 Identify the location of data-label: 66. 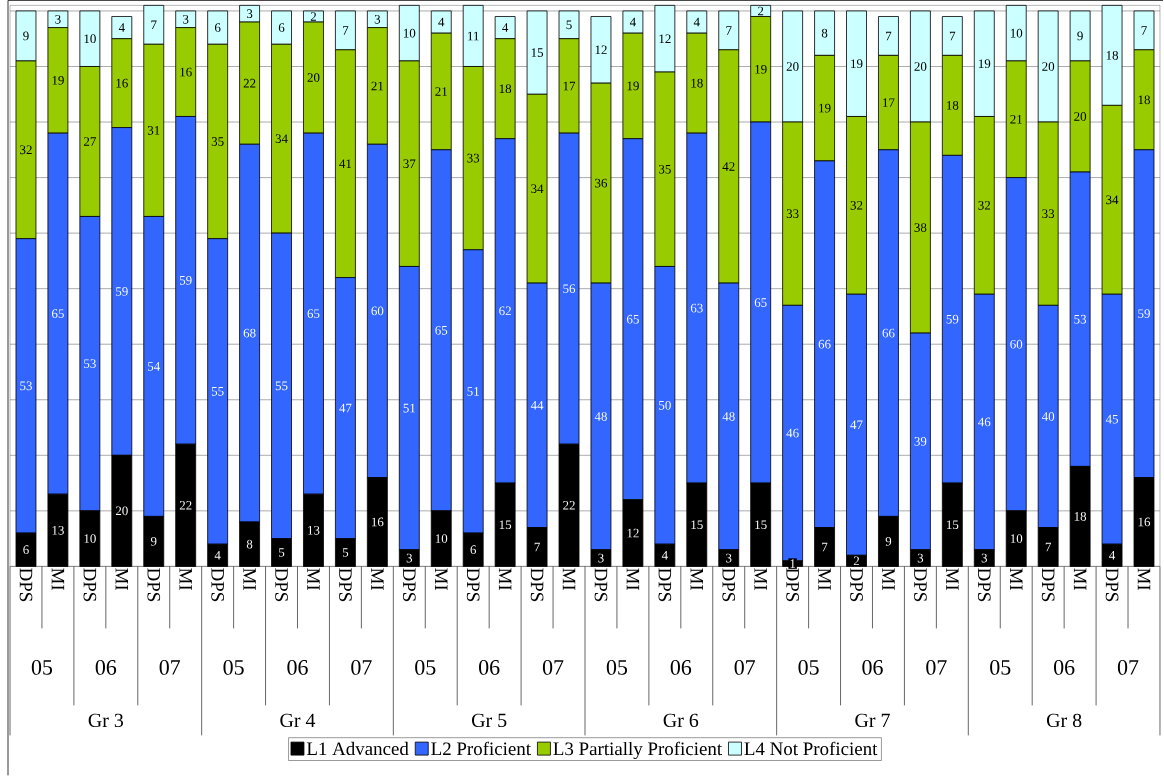
(824, 344).